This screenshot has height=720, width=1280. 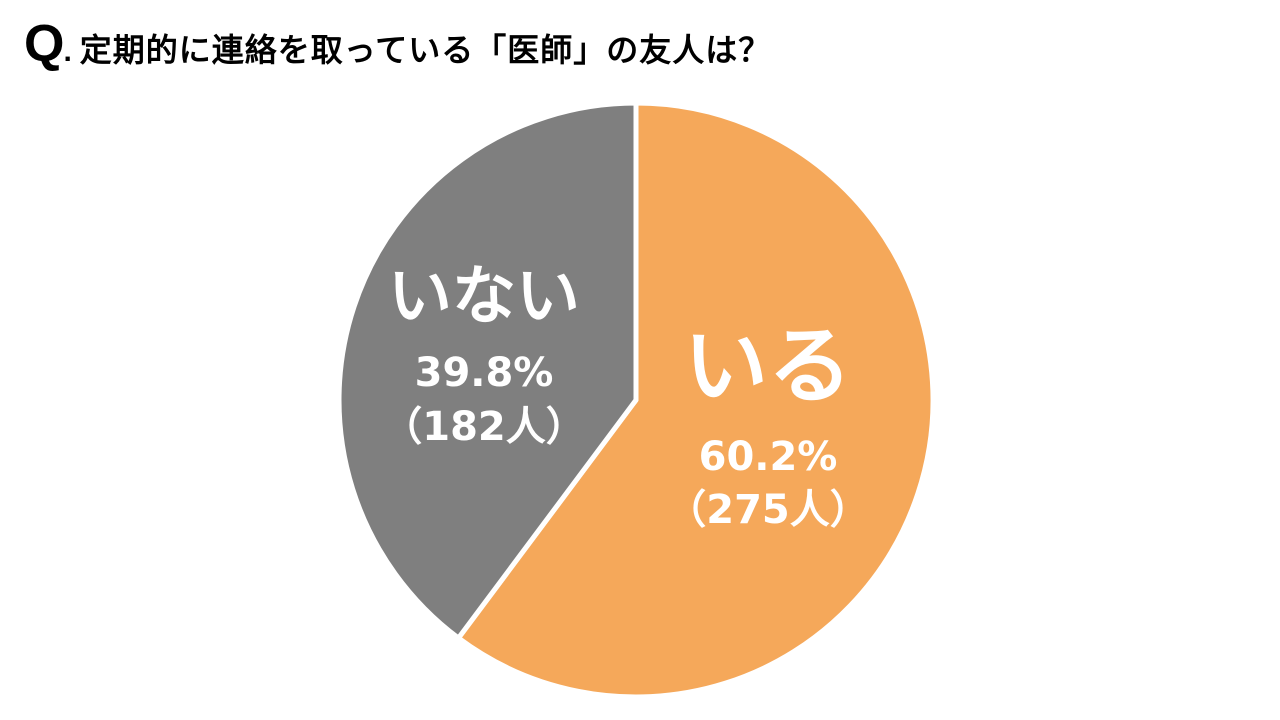 I want to click on slice-0-percent: 60.2%, so click(x=768, y=457).